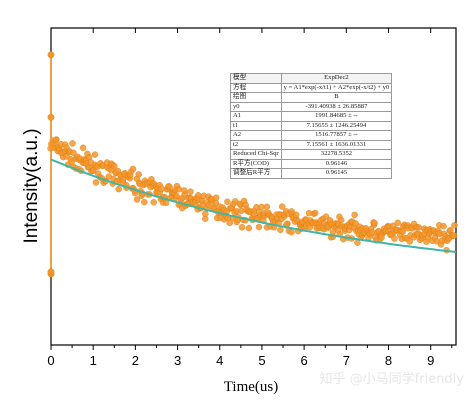 The height and width of the screenshot is (401, 474). What do you see at coordinates (135, 360) in the screenshot?
I see `x-tick-label: 2` at bounding box center [135, 360].